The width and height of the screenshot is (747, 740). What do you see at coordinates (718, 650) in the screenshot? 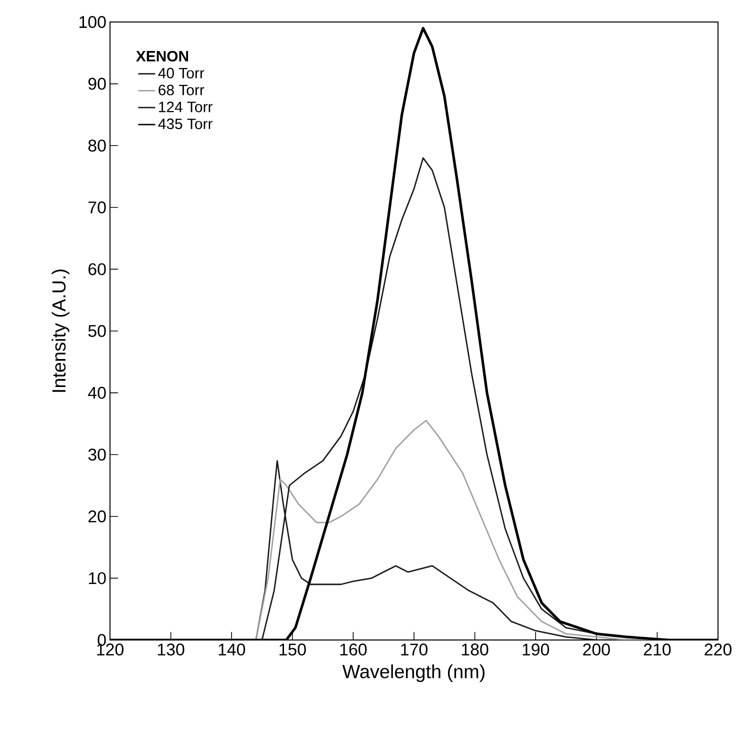
I see `x-tick-label: 220` at bounding box center [718, 650].